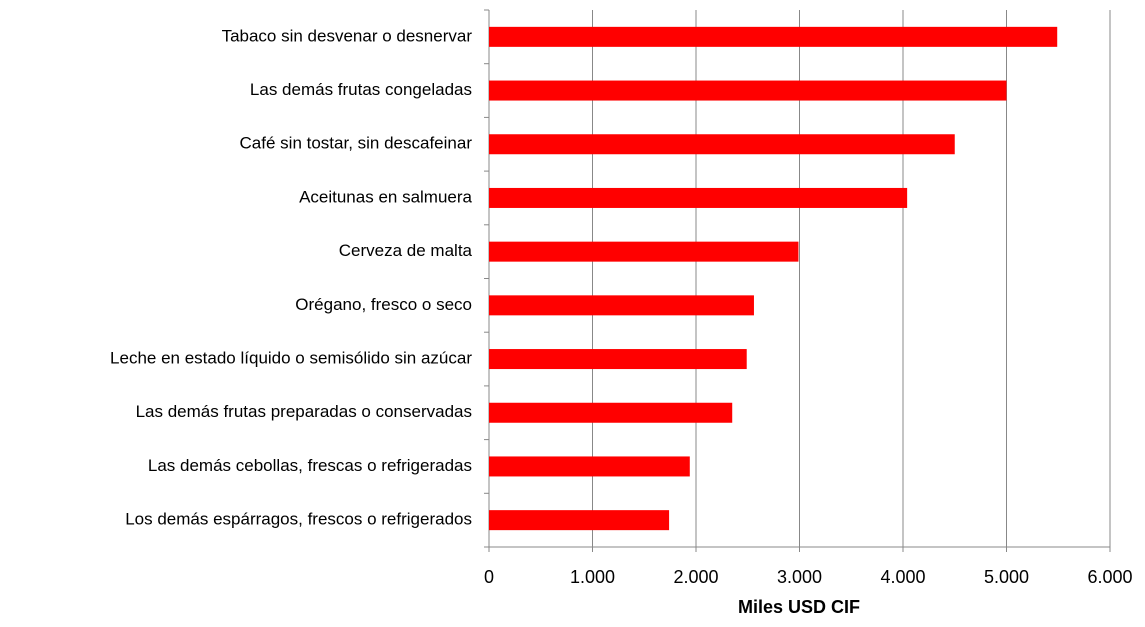  Describe the element at coordinates (347, 35) in the screenshot. I see `y-tick-label: Tabaco sin desvenar o desnervar` at that location.